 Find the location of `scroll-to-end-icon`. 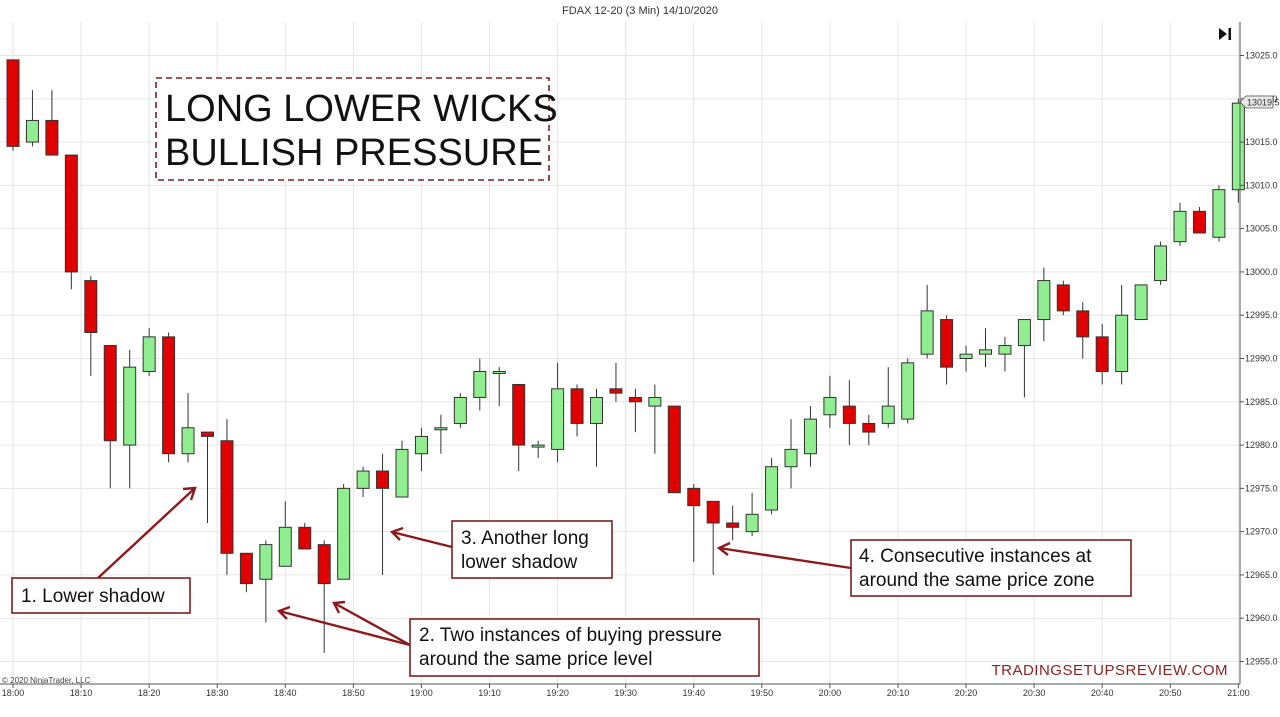

scroll-to-end-icon is located at coordinates (1225, 34).